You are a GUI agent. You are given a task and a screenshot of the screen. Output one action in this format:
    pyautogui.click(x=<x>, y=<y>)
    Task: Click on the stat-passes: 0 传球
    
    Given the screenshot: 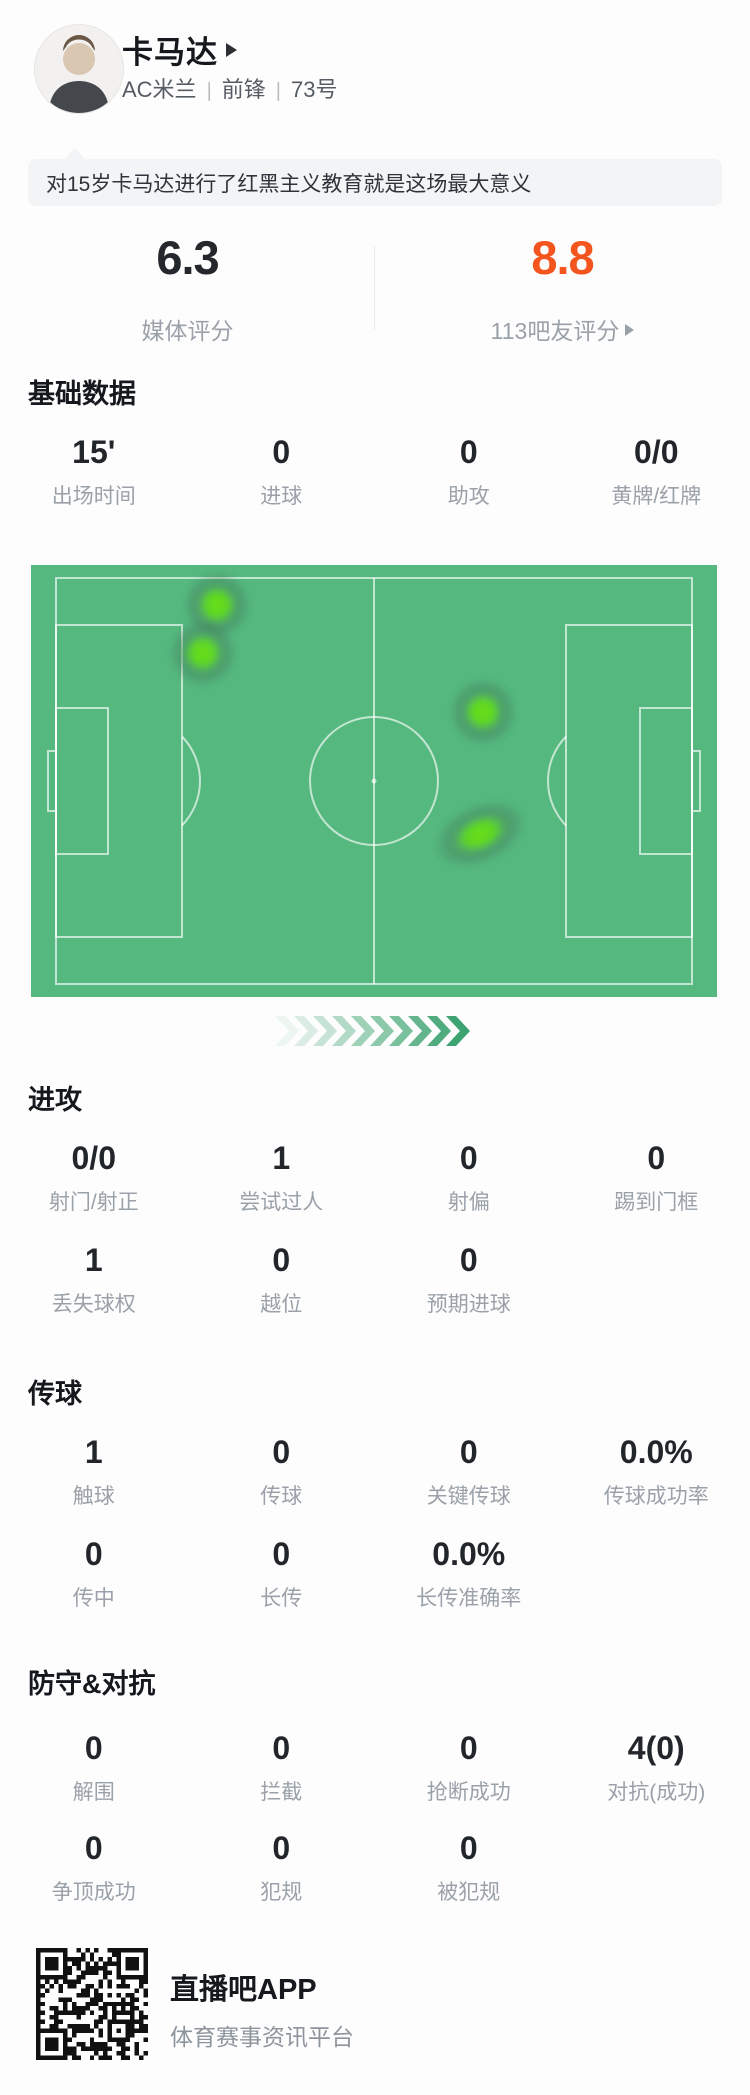 What is the action you would take?
    pyautogui.click(x=281, y=1471)
    